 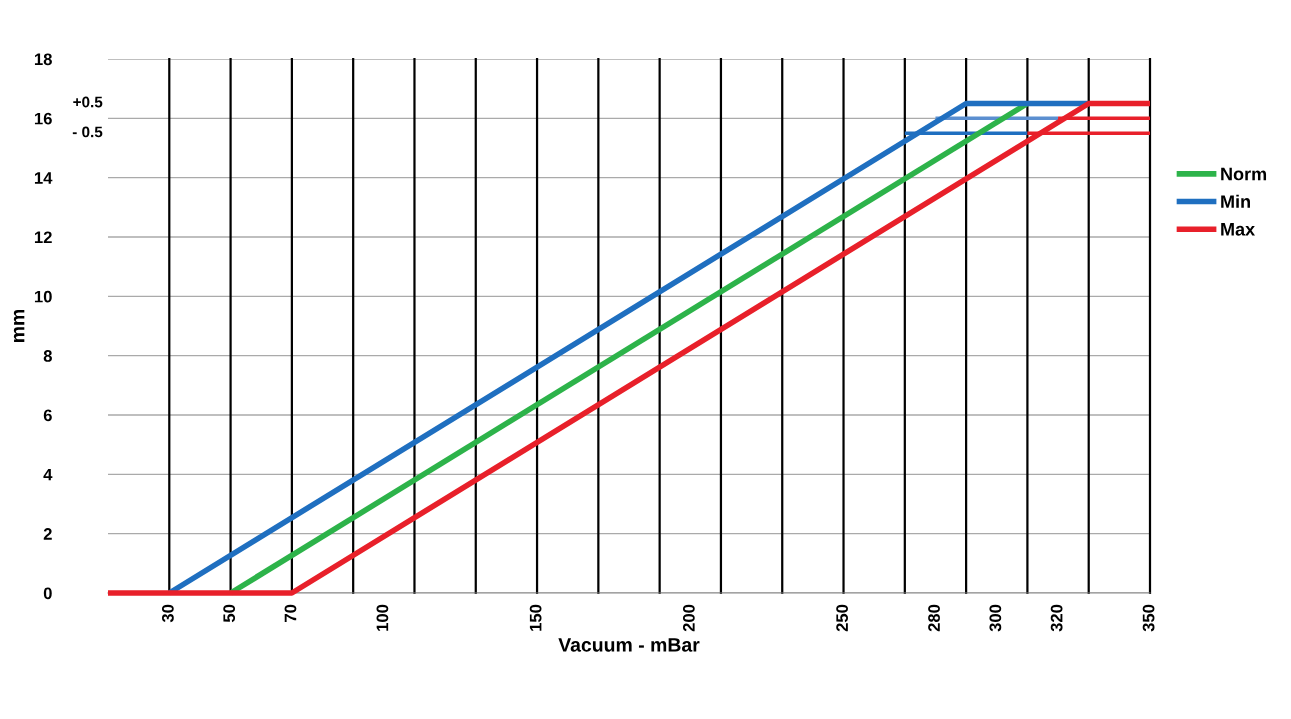 I want to click on y-tick-label: 16, so click(x=43, y=118).